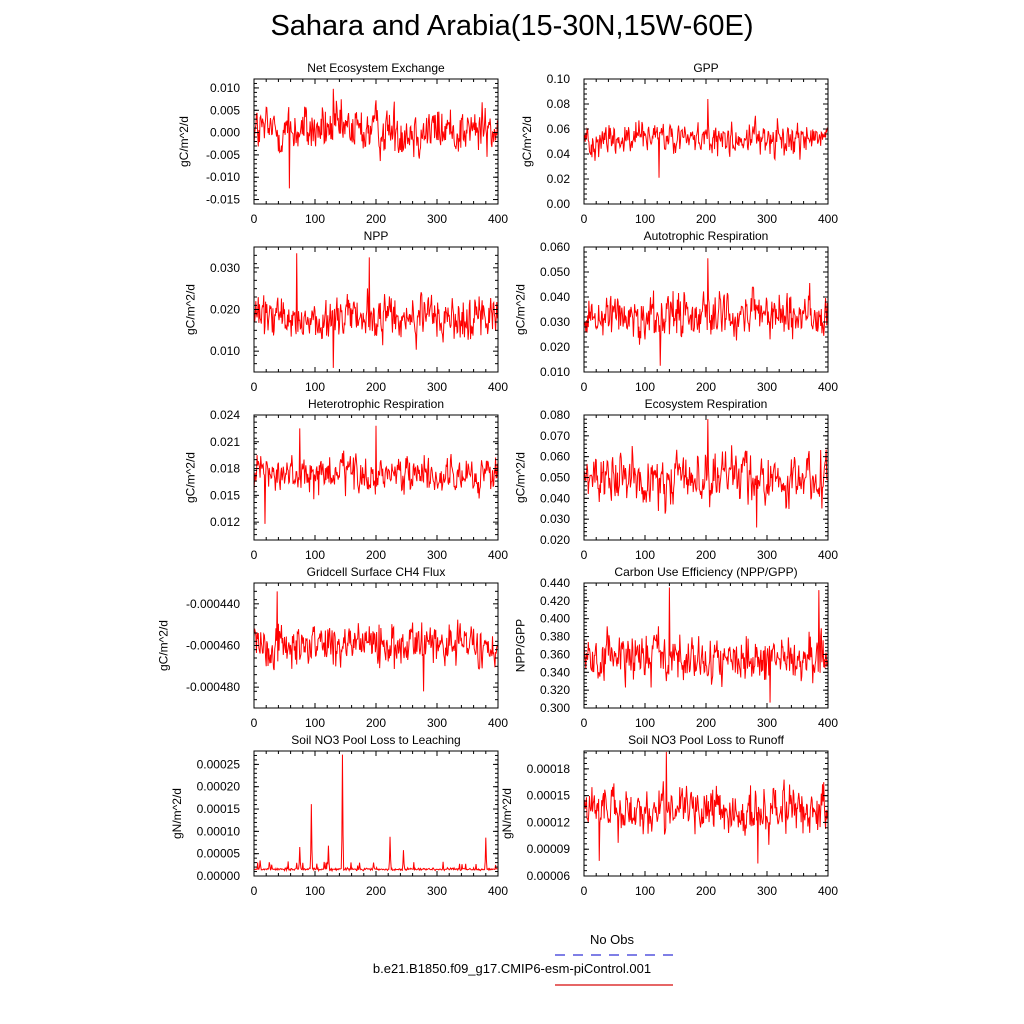  I want to click on panel-2: 0 100 200 300 400 0.010 0.020 0.030 NPP gC/m^2/d, so click(346, 311).